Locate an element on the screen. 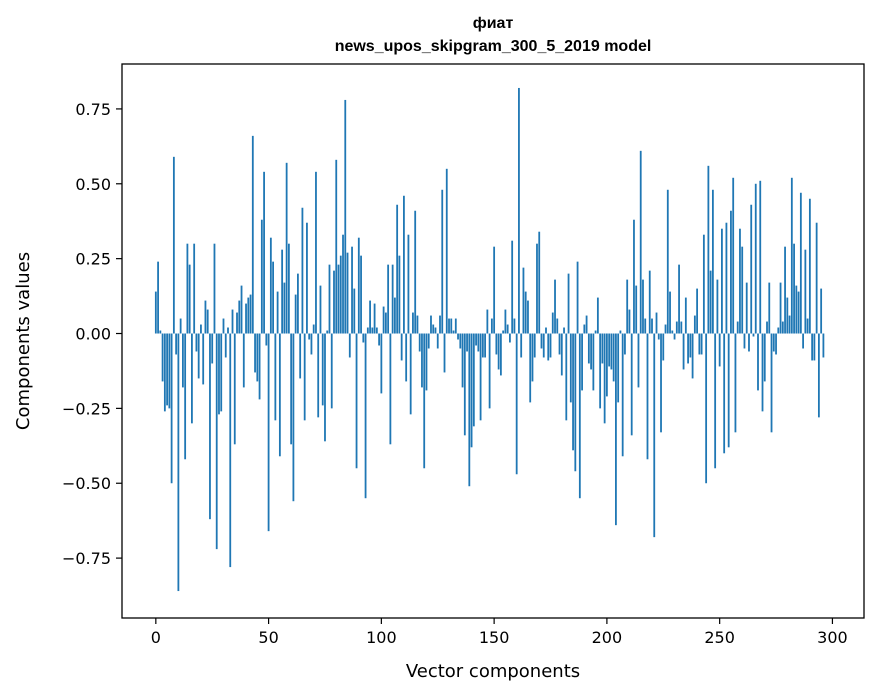 Image resolution: width=880 pixels, height=696 pixels. y-tick-label: −0.25 is located at coordinates (86, 408).